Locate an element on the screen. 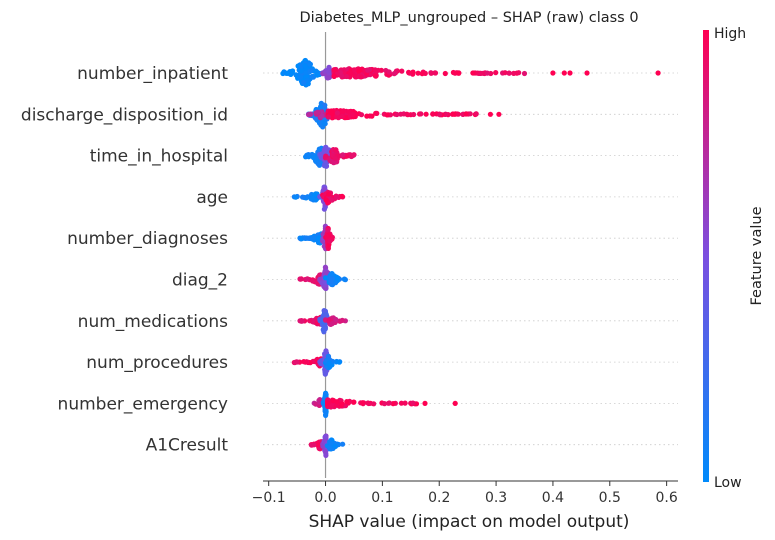  x-axis-label: SHAP value (impact on model output) is located at coordinates (469, 522).